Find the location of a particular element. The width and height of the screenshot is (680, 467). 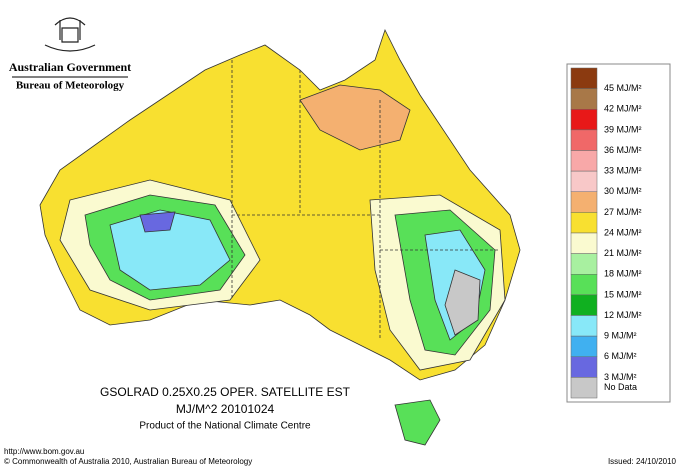

legend-label: 18 MJ/M² is located at coordinates (623, 274).